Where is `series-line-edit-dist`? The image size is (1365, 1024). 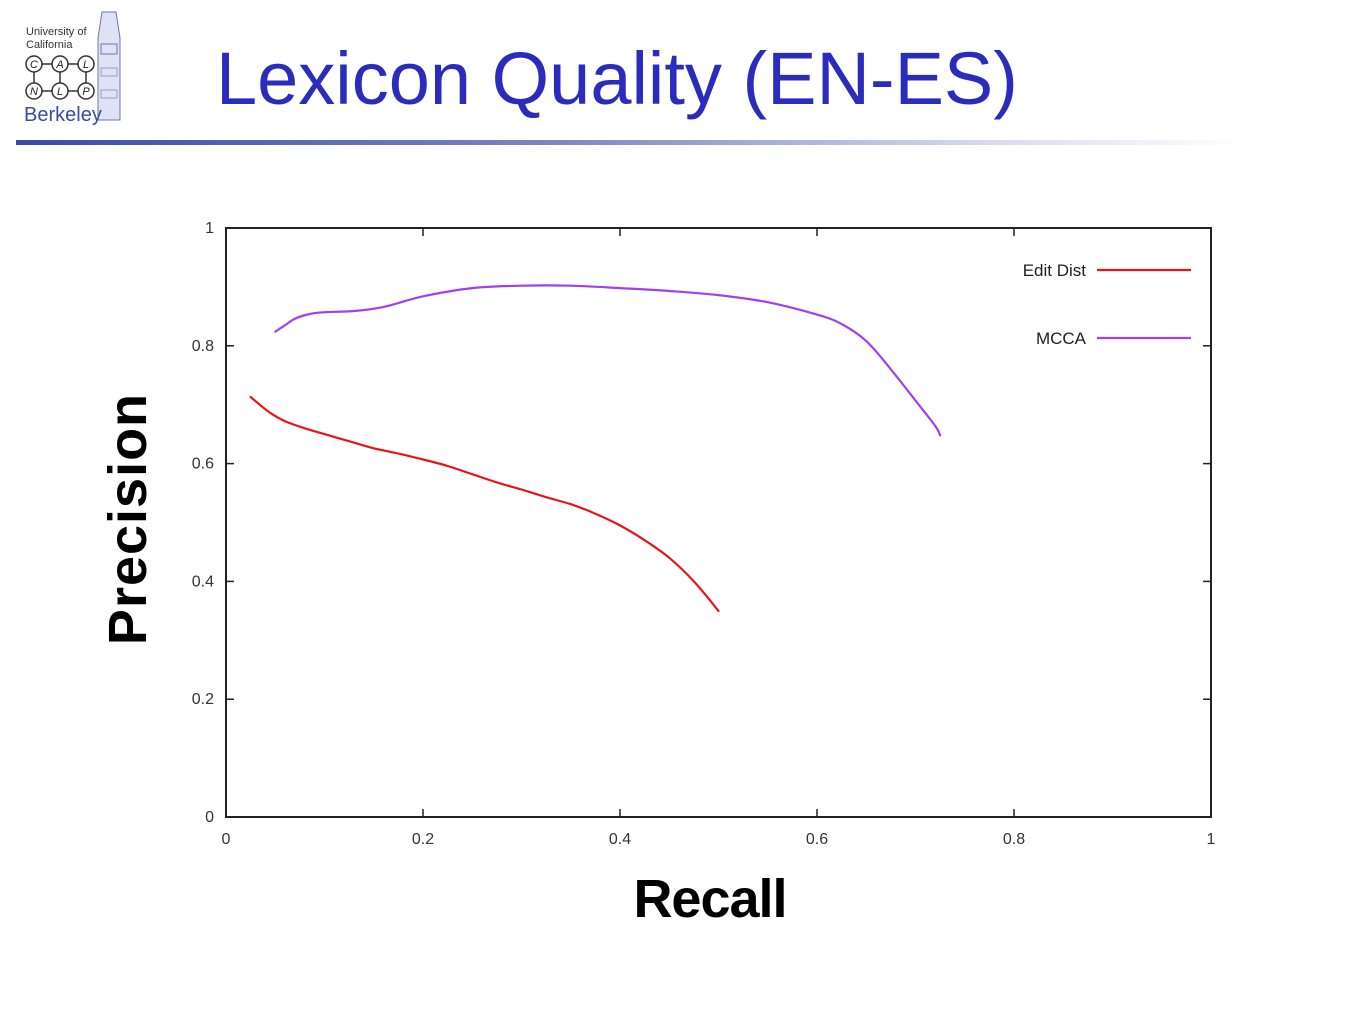 series-line-edit-dist is located at coordinates (484, 503).